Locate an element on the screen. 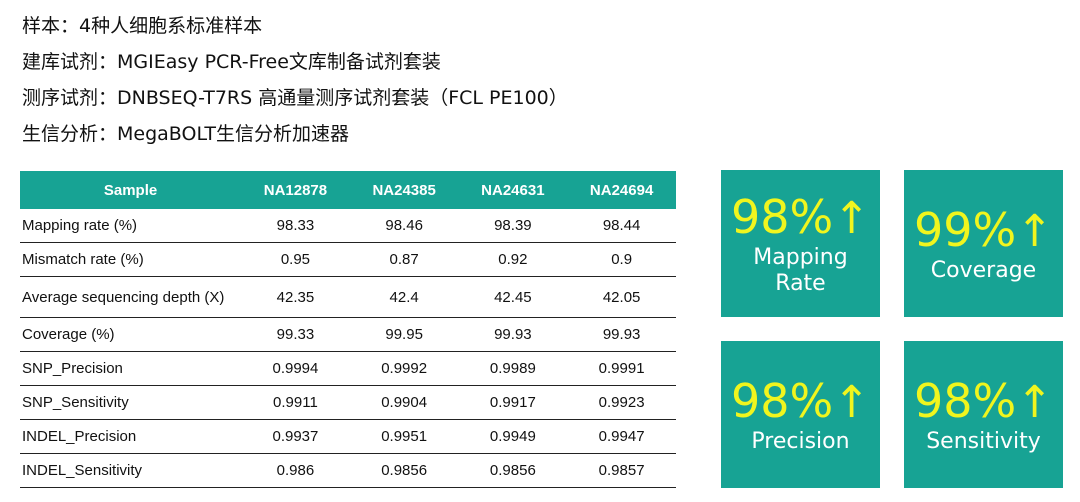  info-sequencing-kit-key: 测序试剂： is located at coordinates (70, 98).